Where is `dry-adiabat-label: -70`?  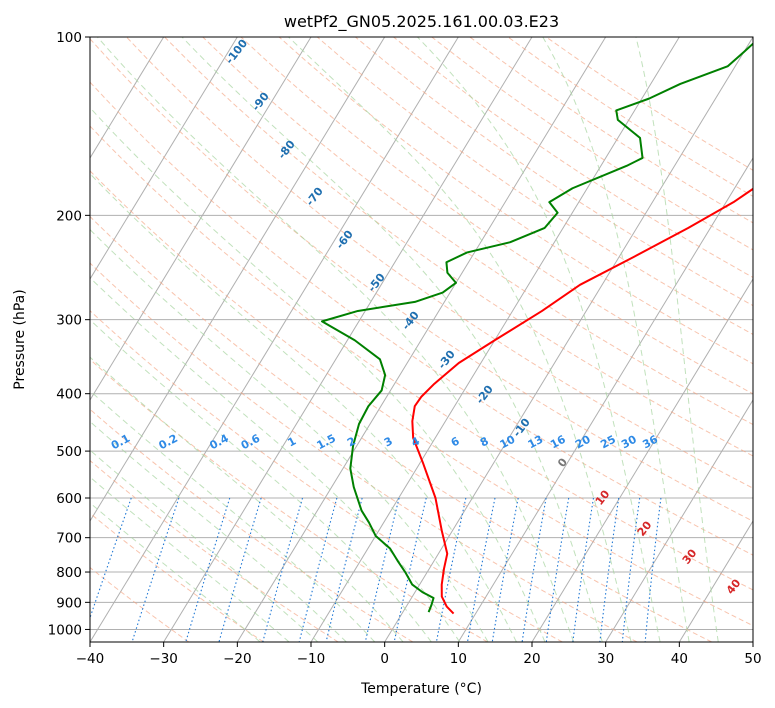 dry-adiabat-label: -70 is located at coordinates (314, 197).